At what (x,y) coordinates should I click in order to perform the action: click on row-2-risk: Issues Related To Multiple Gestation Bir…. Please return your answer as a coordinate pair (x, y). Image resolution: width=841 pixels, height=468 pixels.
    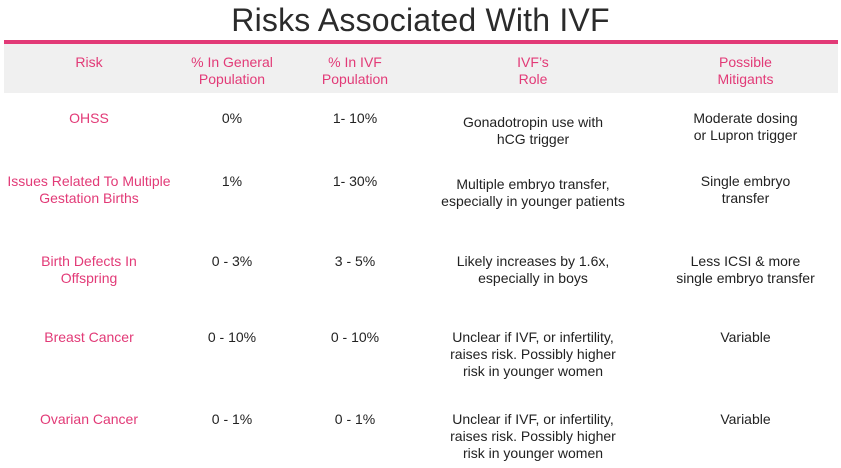
    Looking at the image, I should click on (89, 189).